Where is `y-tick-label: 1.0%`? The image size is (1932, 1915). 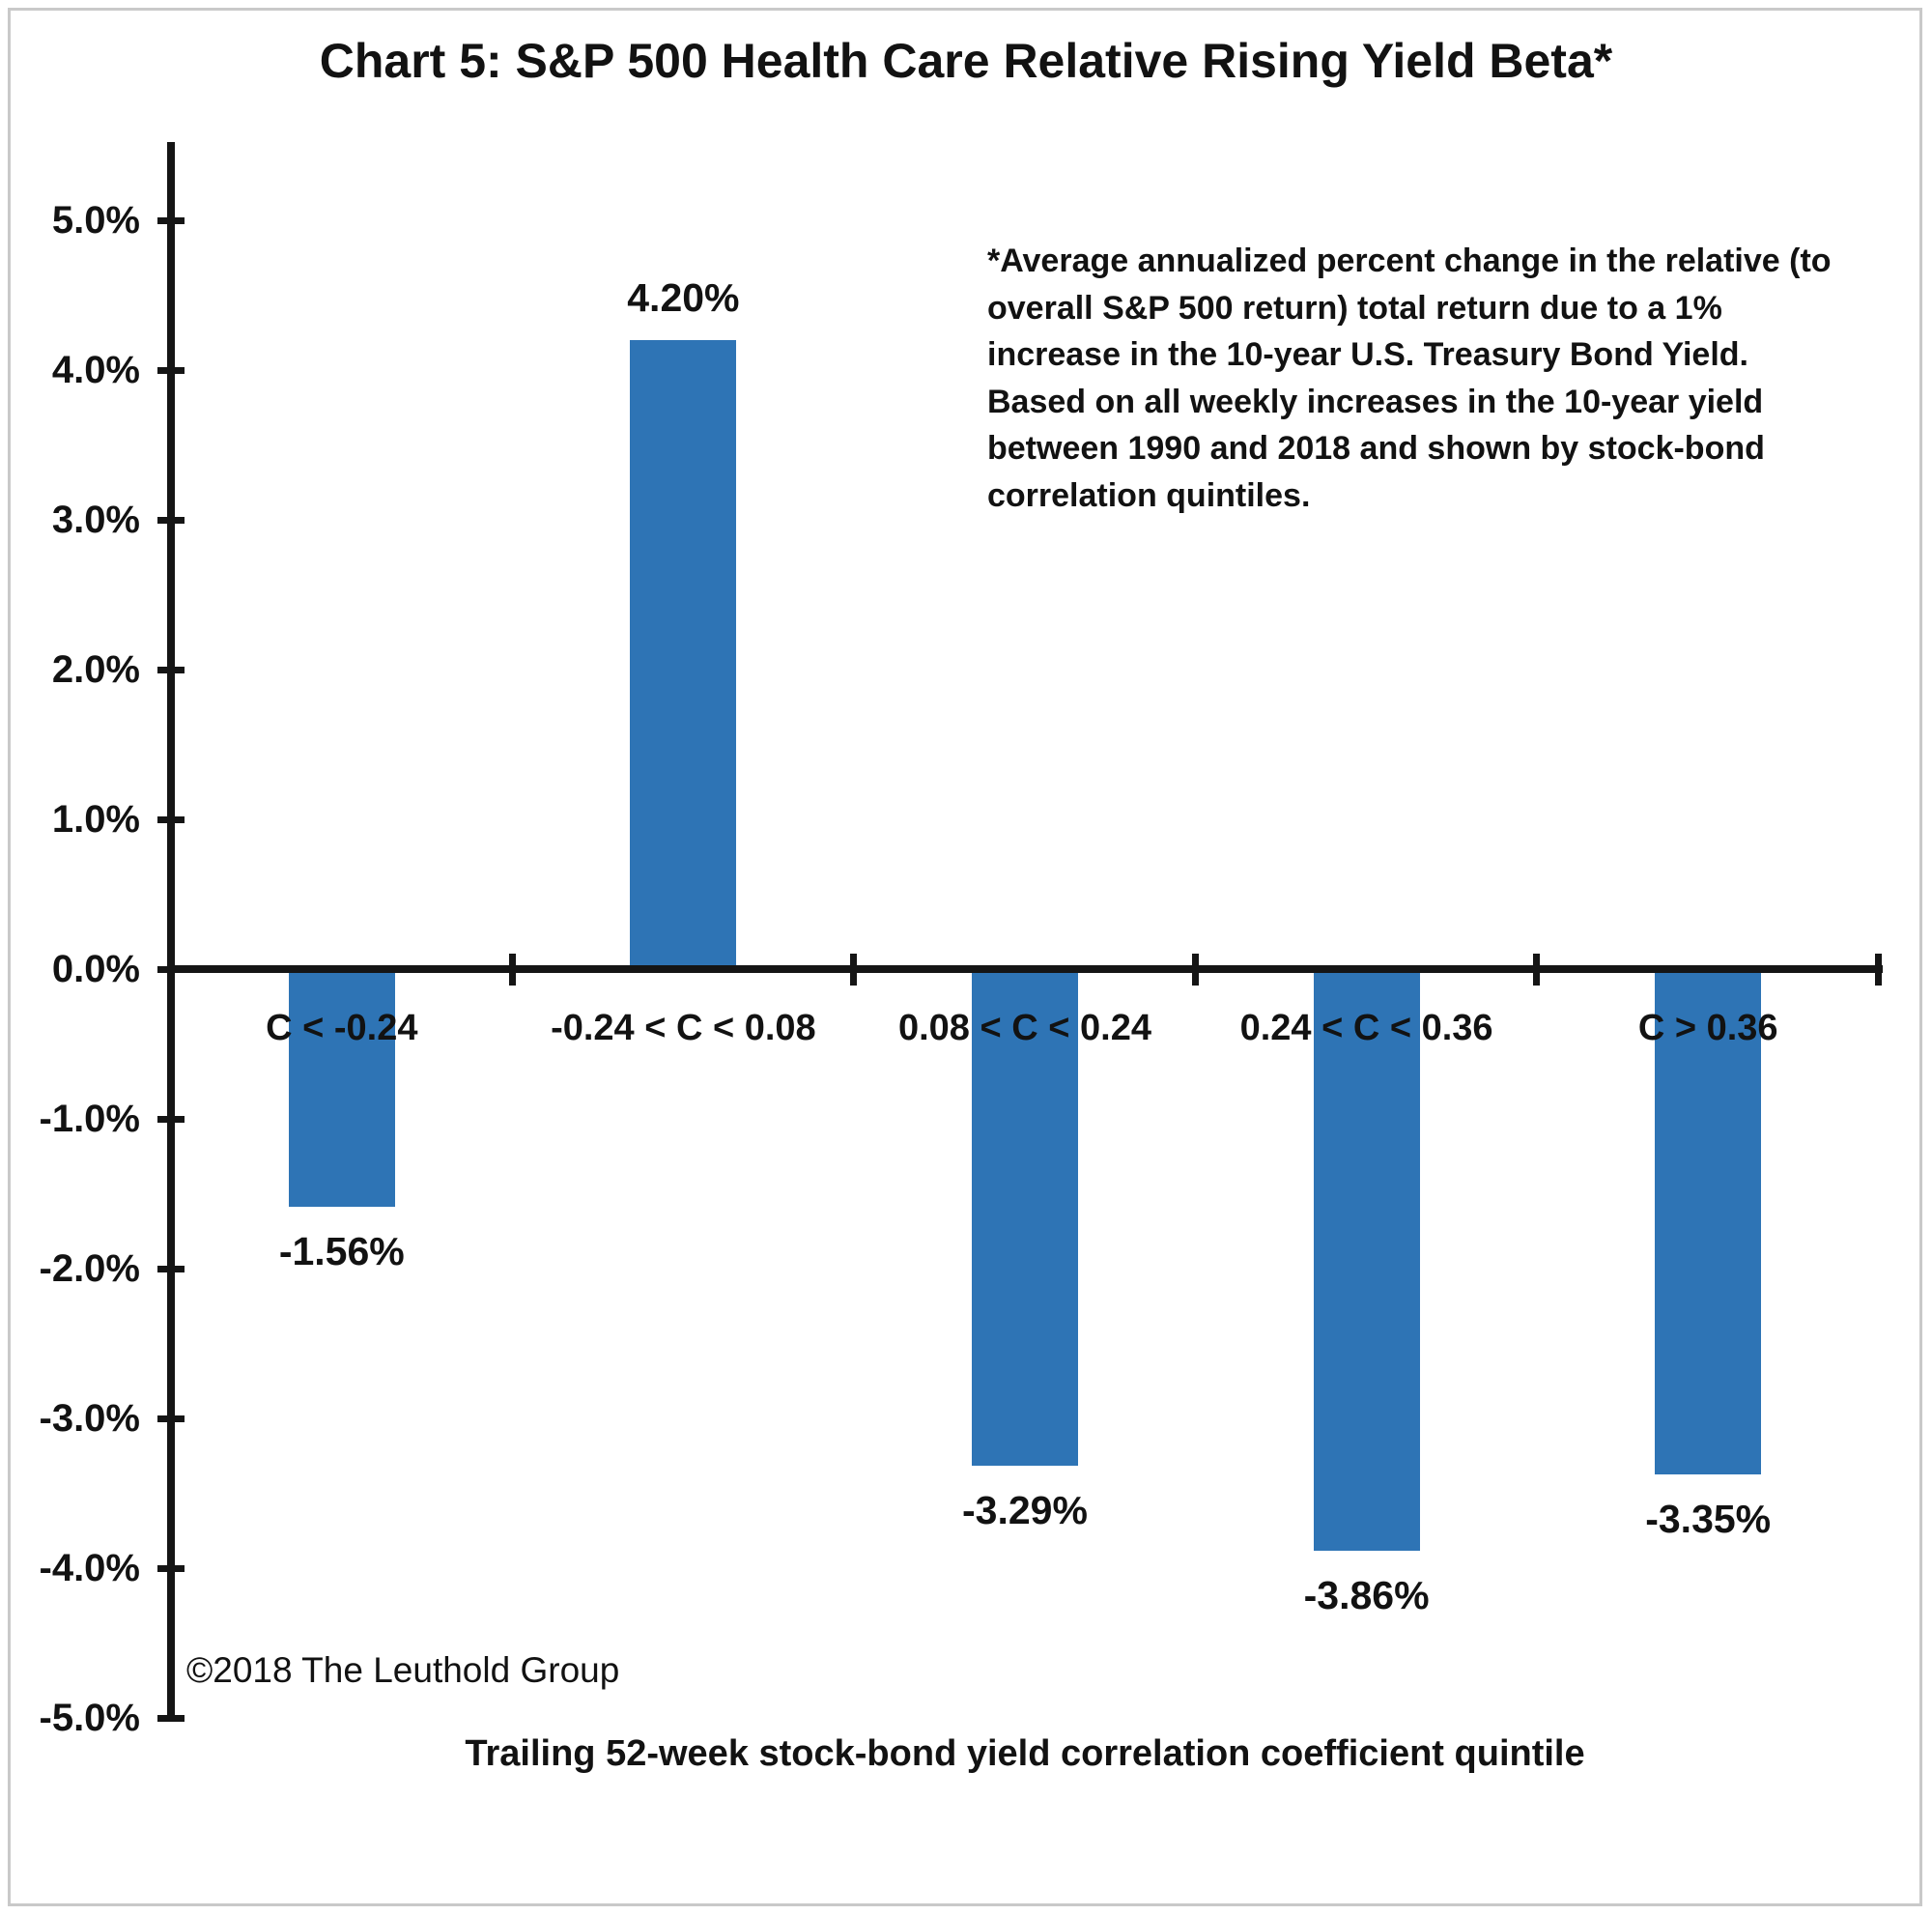 y-tick-label: 1.0% is located at coordinates (95, 820).